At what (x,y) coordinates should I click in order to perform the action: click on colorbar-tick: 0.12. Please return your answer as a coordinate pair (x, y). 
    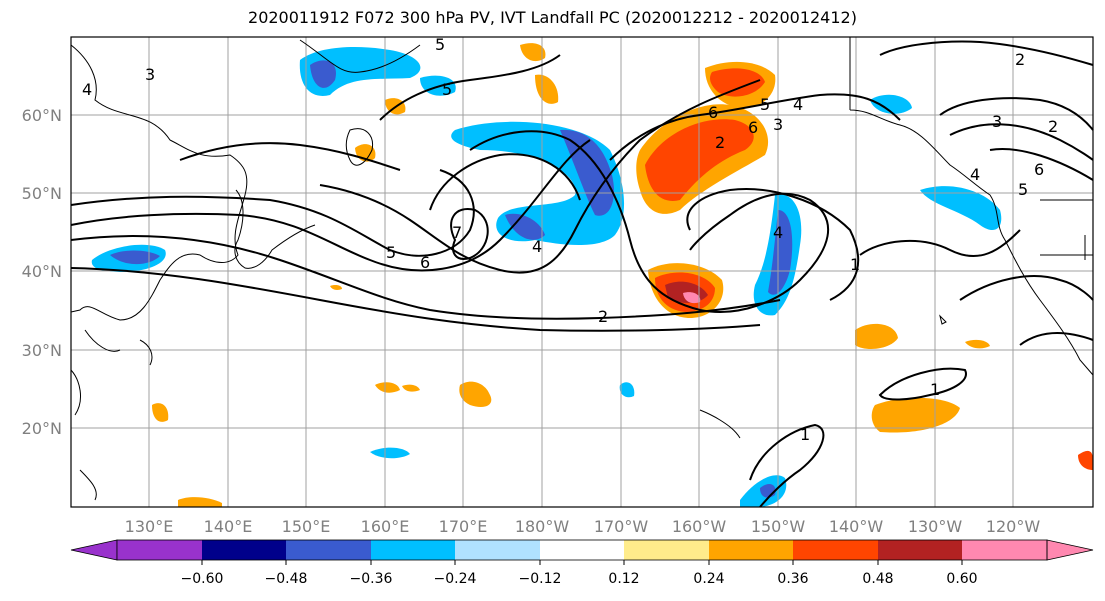
    Looking at the image, I should click on (623, 579).